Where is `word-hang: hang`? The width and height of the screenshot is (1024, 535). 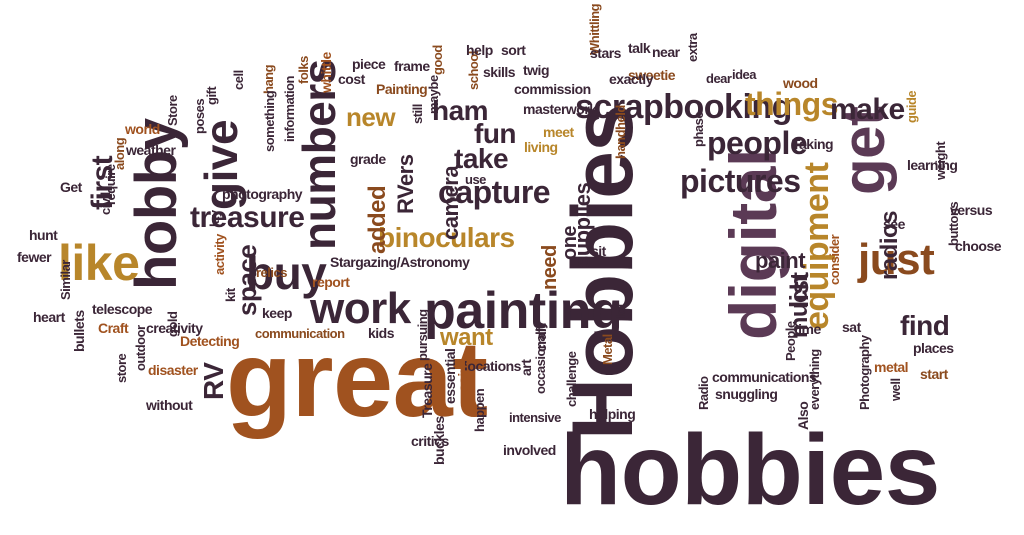 word-hang: hang is located at coordinates (268, 79).